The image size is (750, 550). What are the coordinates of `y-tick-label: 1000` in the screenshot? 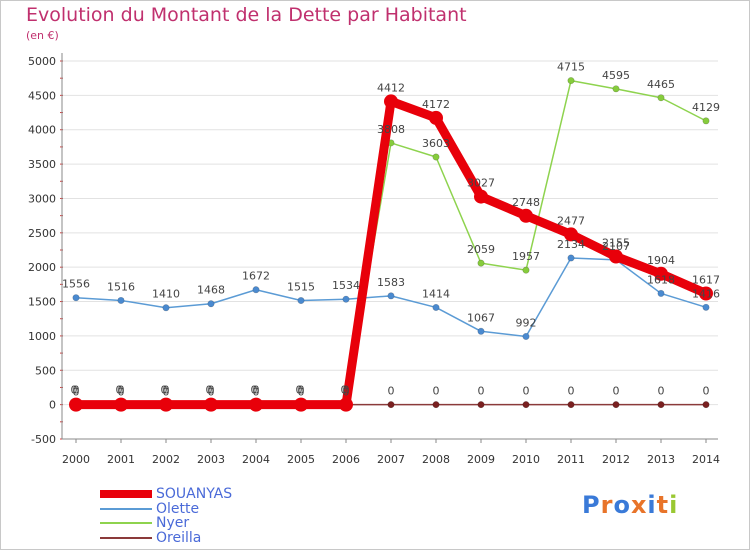 It's located at (42, 336).